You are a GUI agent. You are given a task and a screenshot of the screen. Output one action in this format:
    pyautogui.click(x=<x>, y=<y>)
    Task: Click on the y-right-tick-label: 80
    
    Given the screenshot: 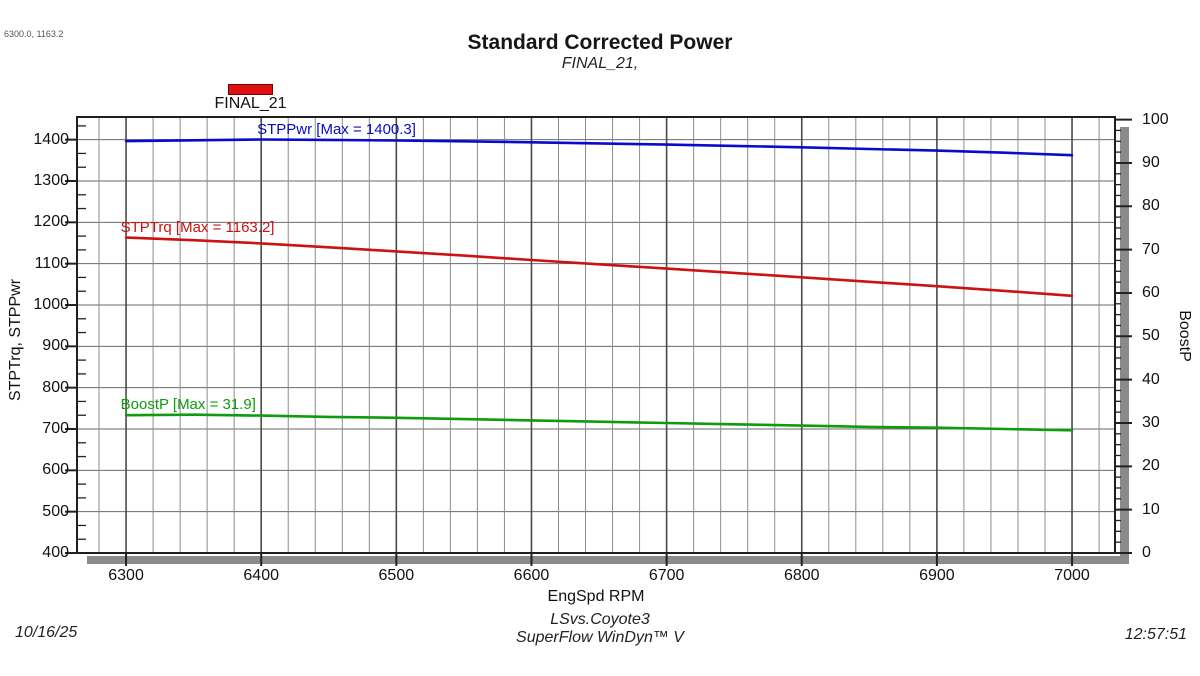 What is the action you would take?
    pyautogui.click(x=1151, y=206)
    